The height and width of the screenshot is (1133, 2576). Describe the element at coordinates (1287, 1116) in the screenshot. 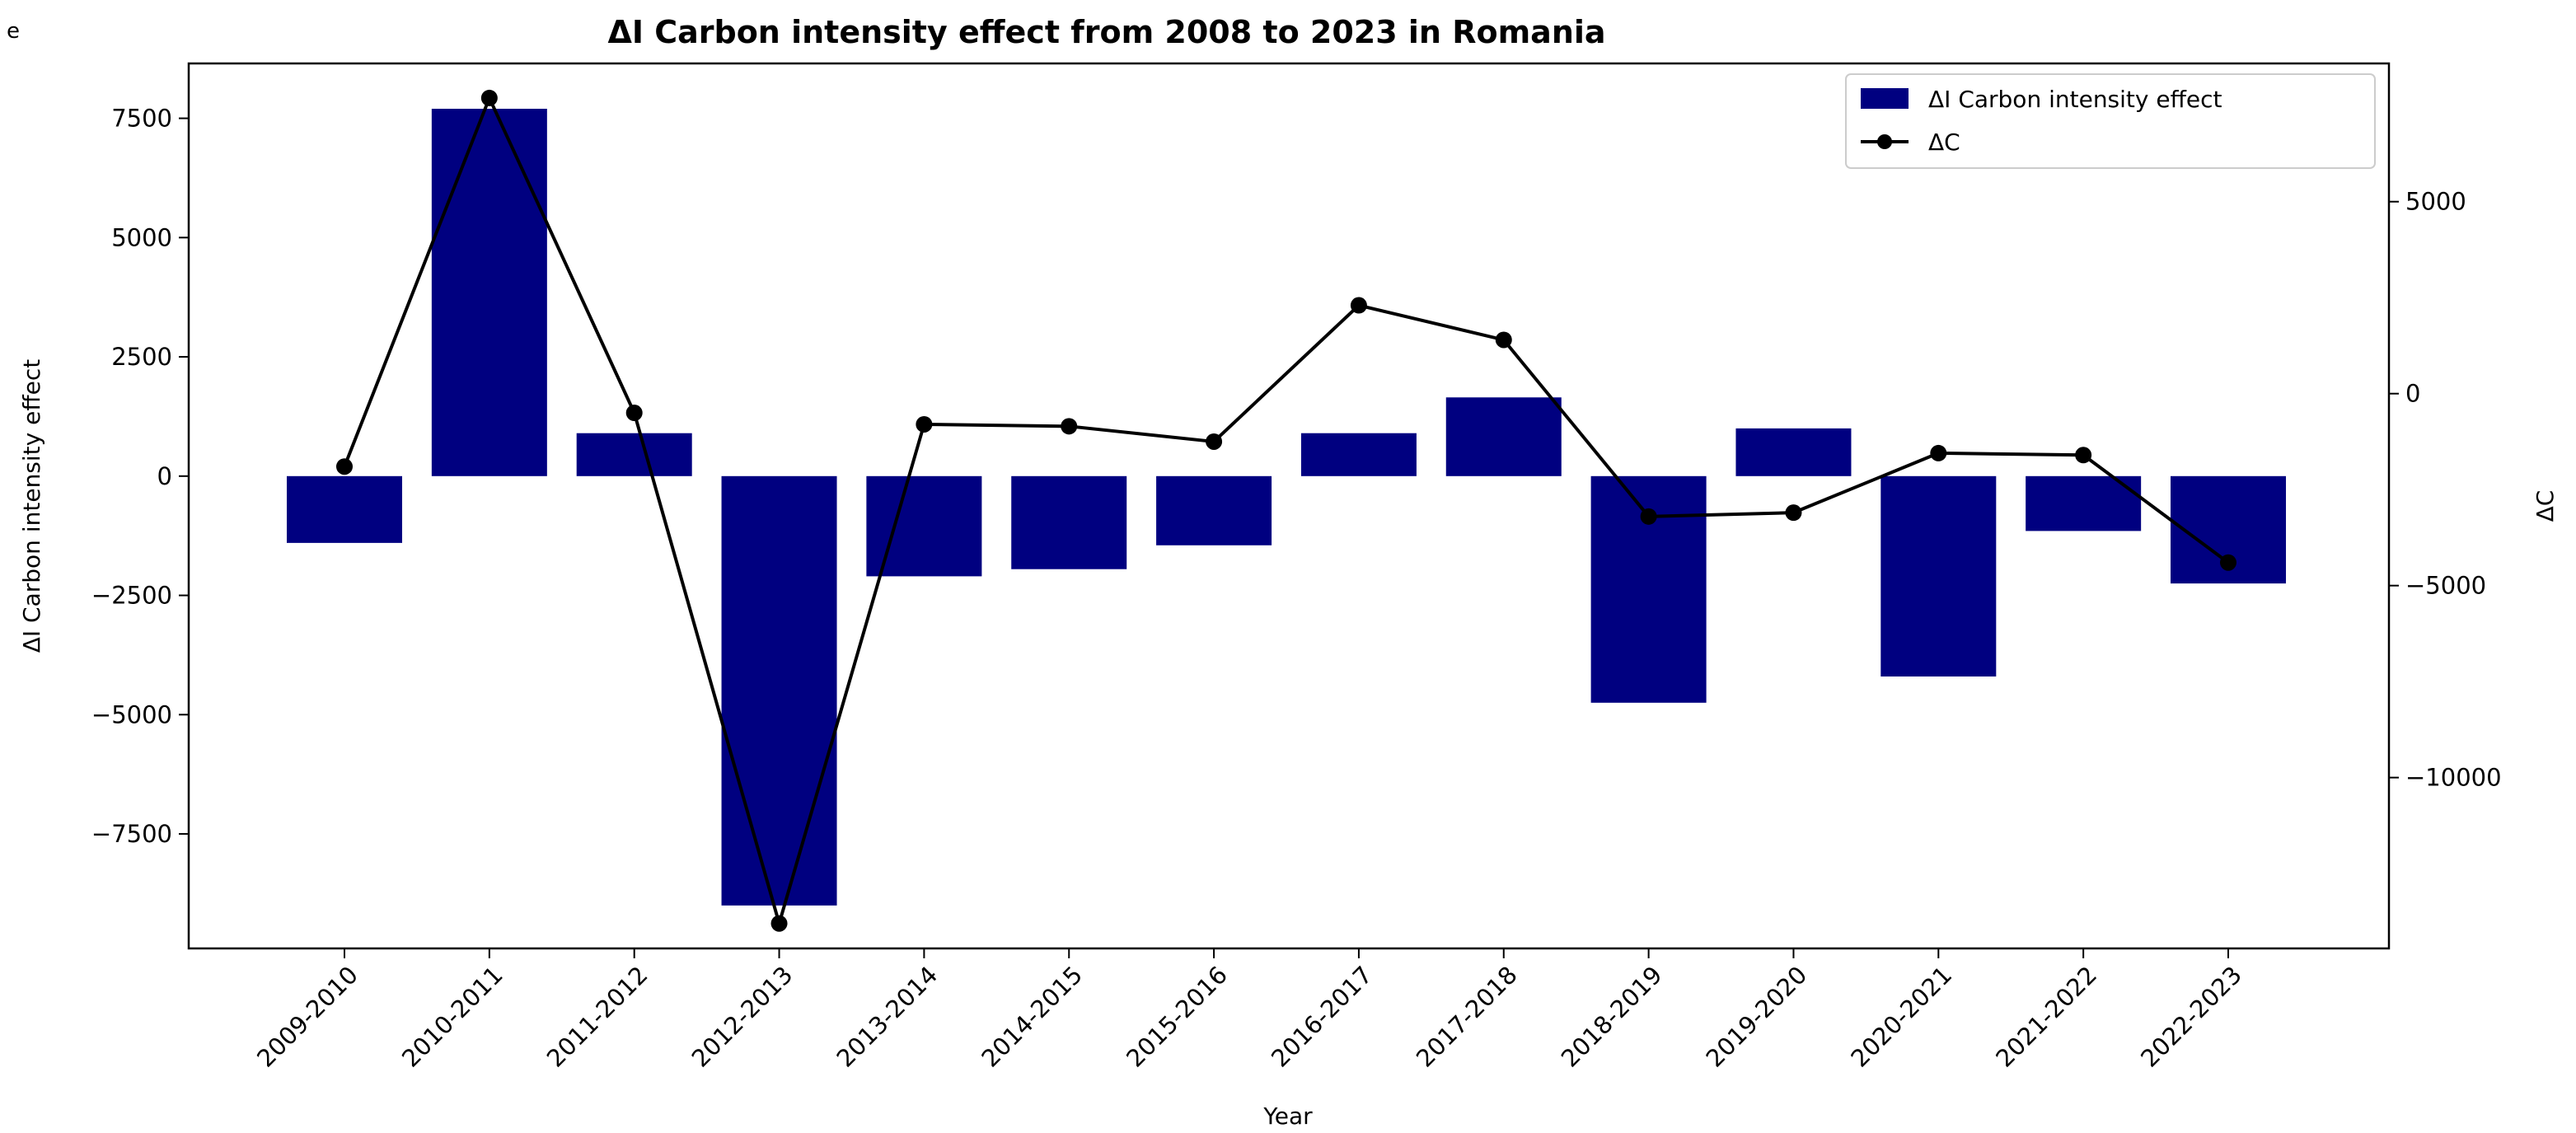

I see `x-axis-label: Year` at that location.